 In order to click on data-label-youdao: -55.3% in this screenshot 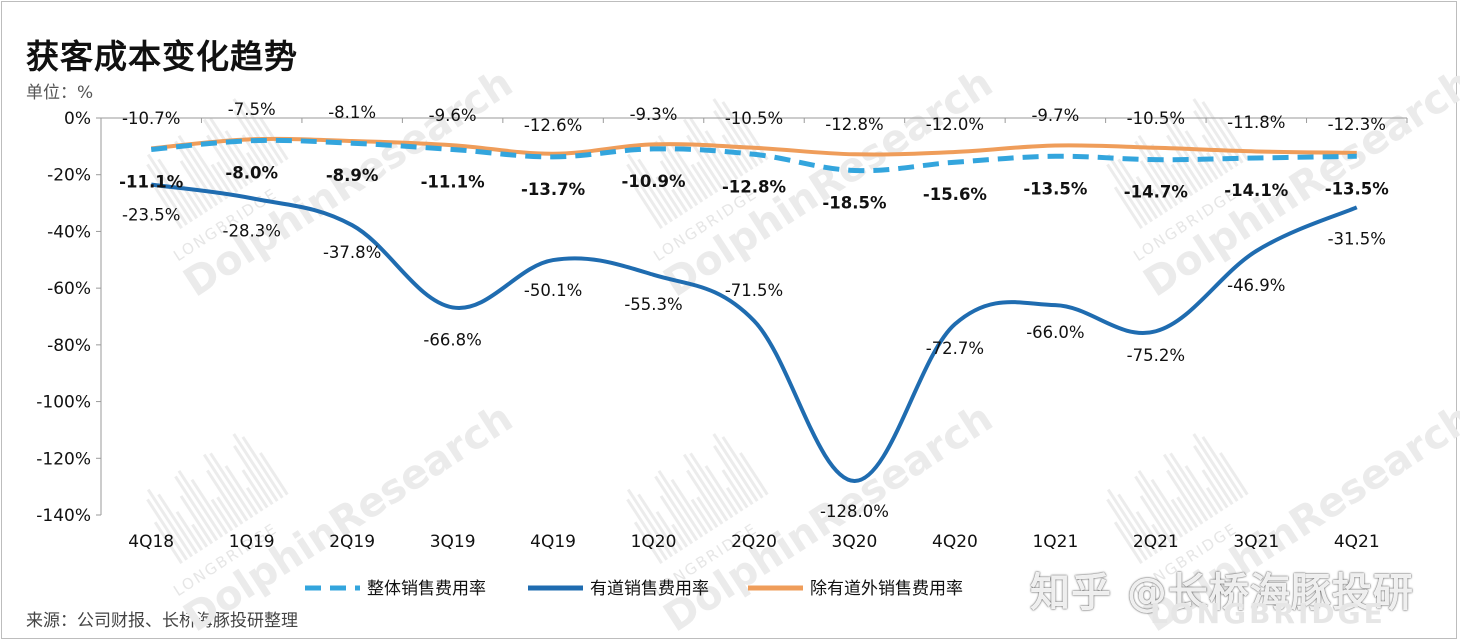, I will do `click(653, 304)`.